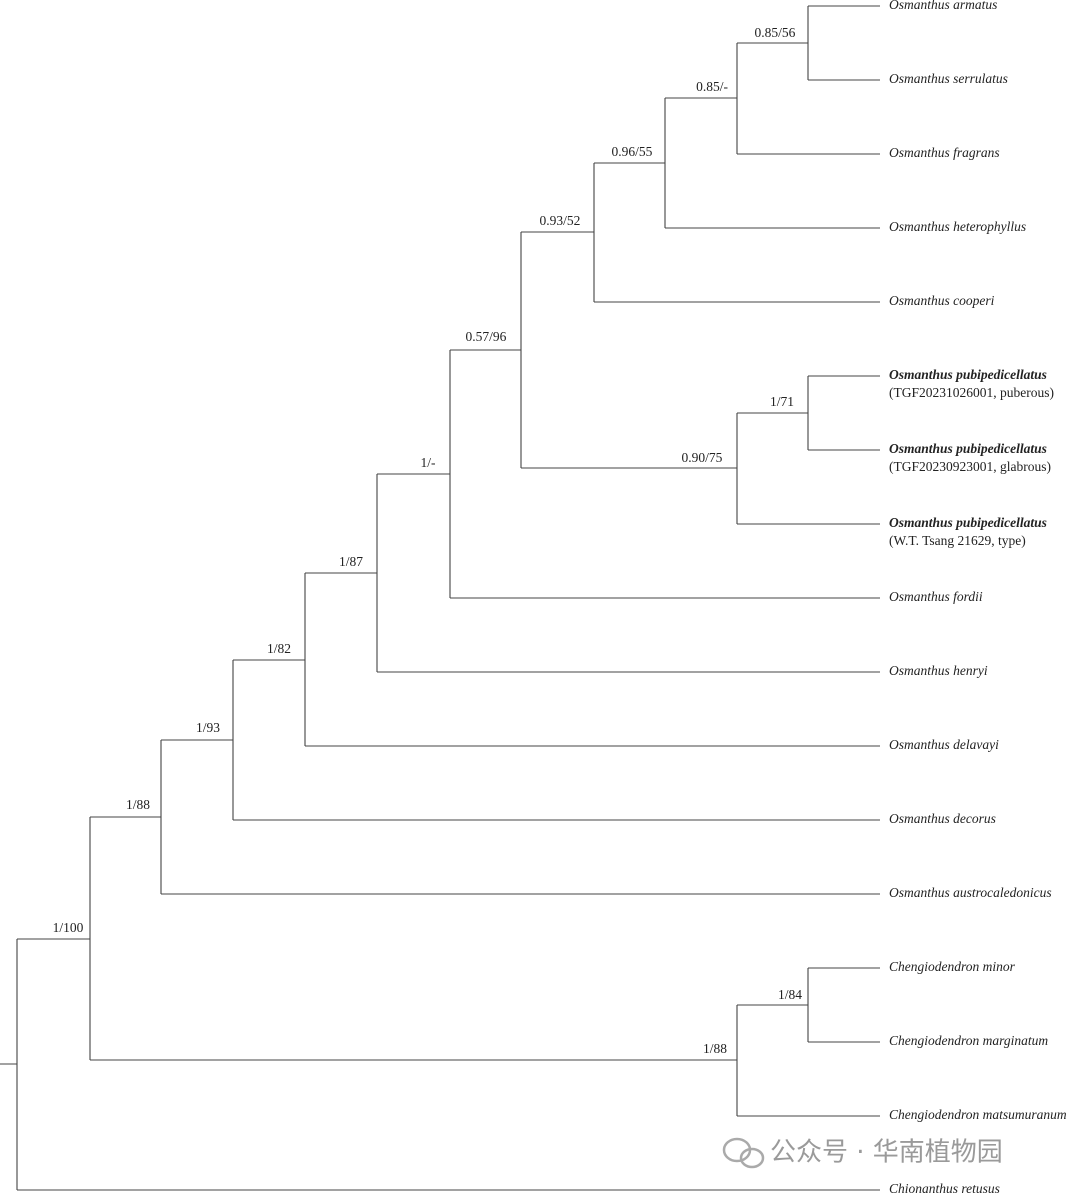 The width and height of the screenshot is (1080, 1195). I want to click on support-value: 1/82, so click(279, 648).